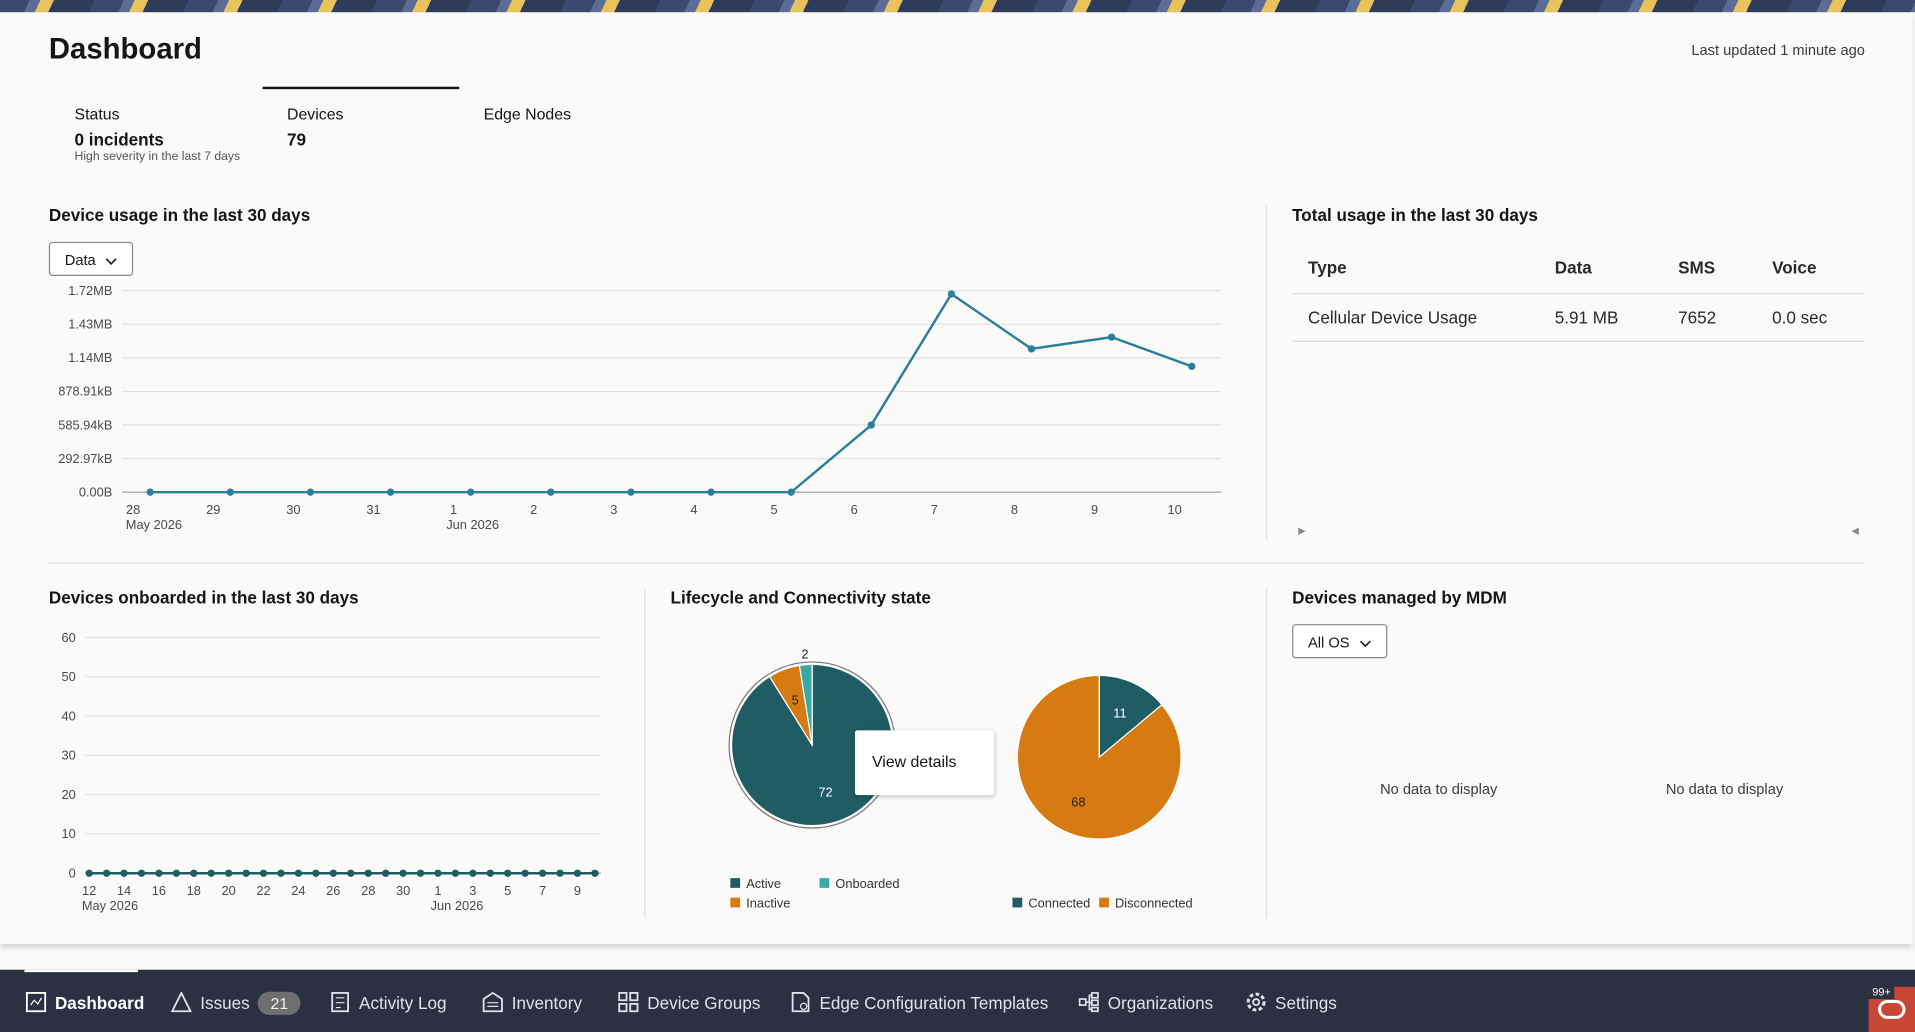 Image resolution: width=1915 pixels, height=1032 pixels. What do you see at coordinates (957, 6) in the screenshot?
I see `banner` at bounding box center [957, 6].